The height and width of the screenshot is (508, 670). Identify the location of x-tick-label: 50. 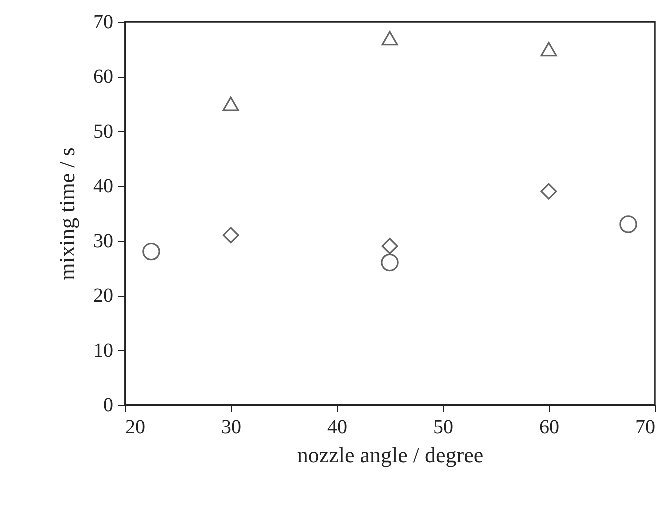
(444, 427).